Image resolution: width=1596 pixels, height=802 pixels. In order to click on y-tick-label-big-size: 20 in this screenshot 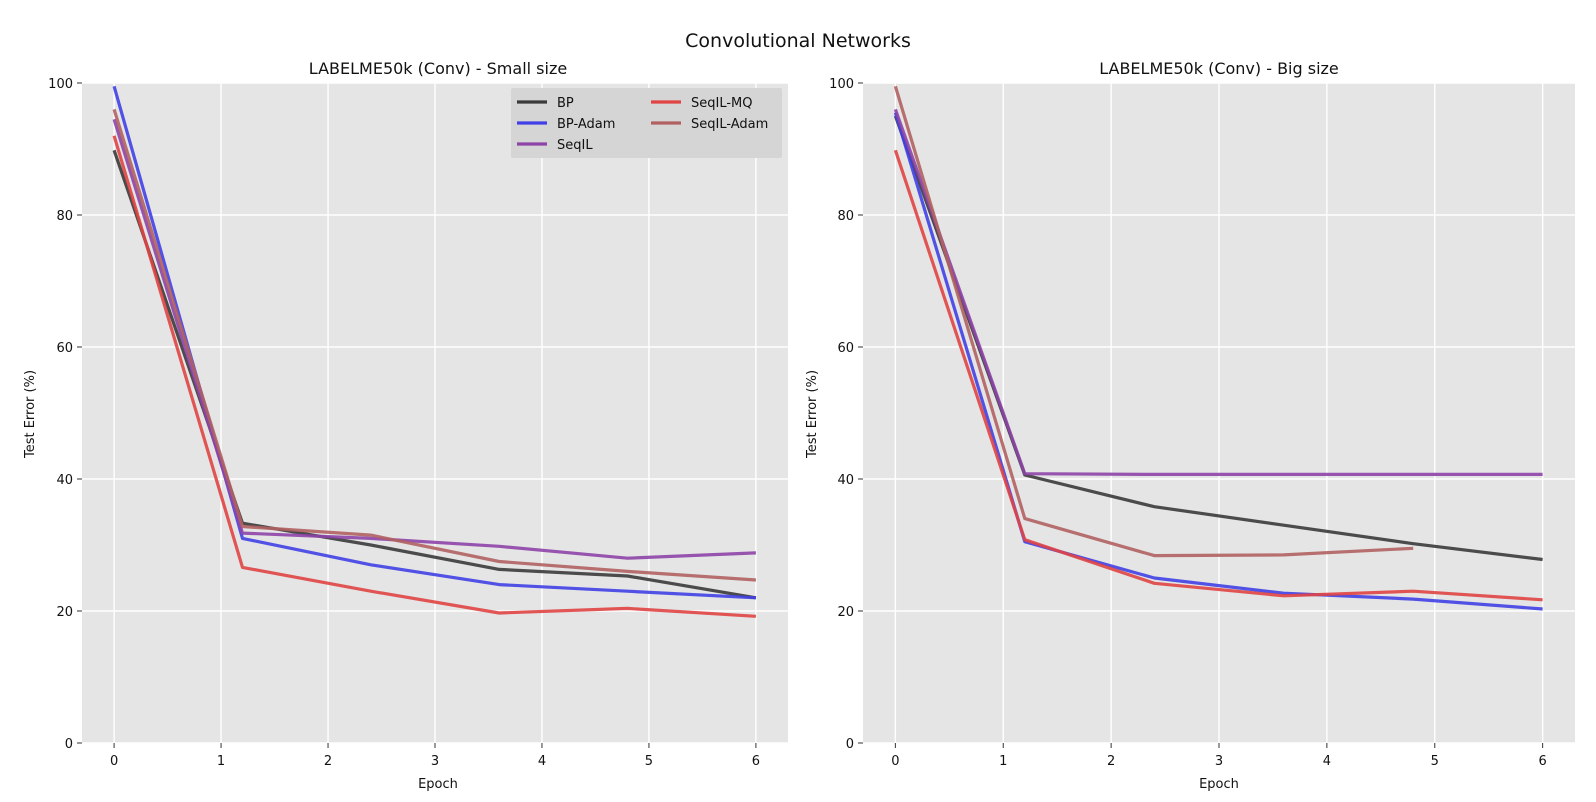, I will do `click(845, 612)`.